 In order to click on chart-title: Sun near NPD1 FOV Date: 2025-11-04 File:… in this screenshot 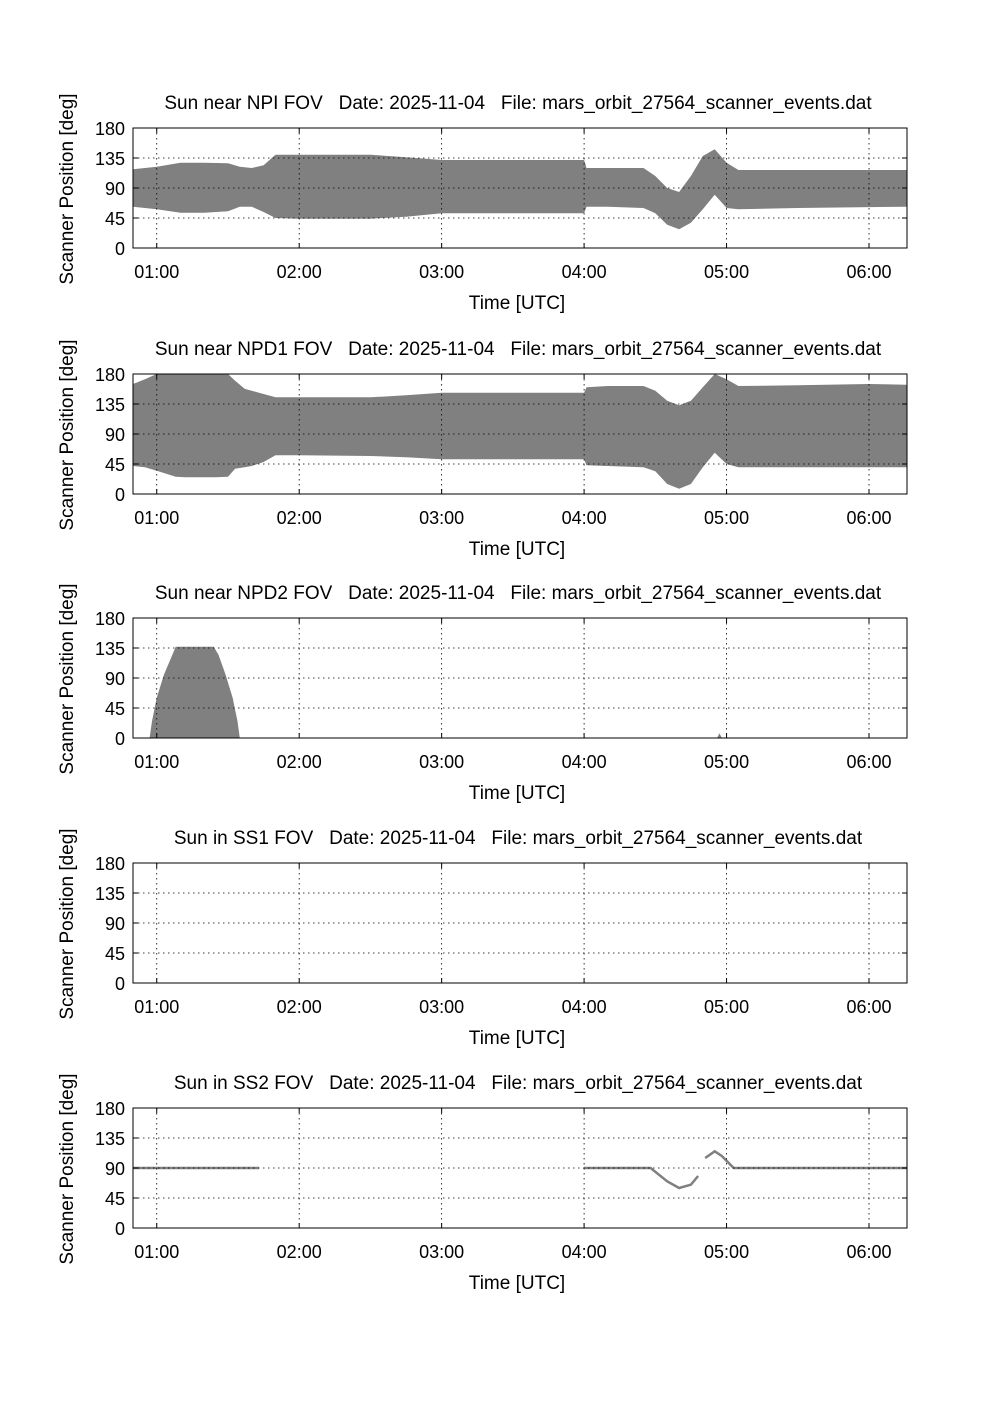, I will do `click(518, 349)`.